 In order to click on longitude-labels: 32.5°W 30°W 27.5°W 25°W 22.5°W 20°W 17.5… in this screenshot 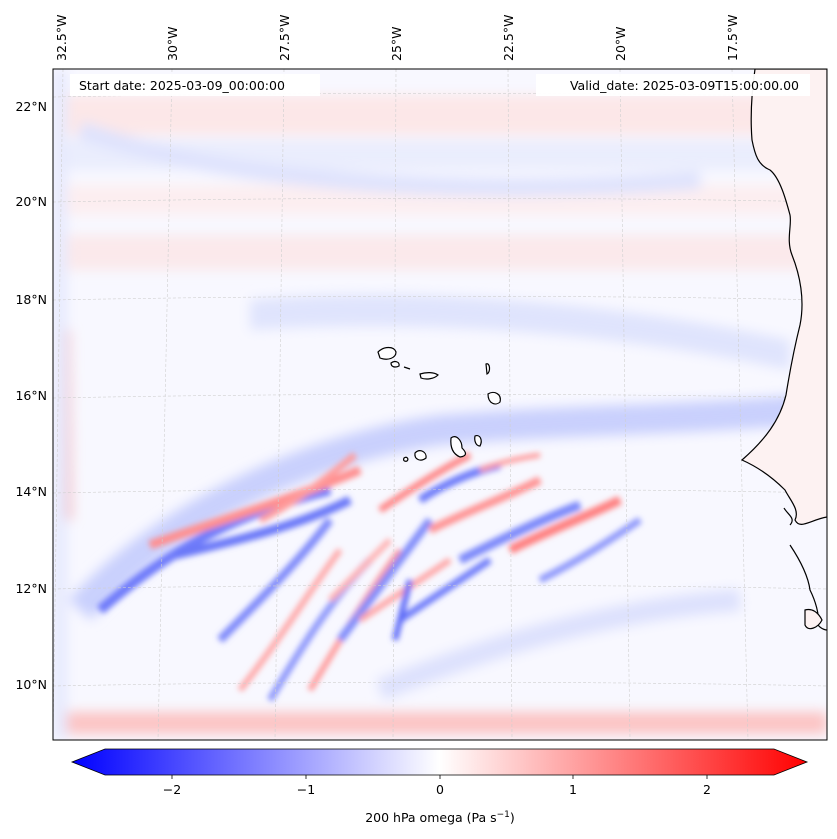, I will do `click(397, 38)`.